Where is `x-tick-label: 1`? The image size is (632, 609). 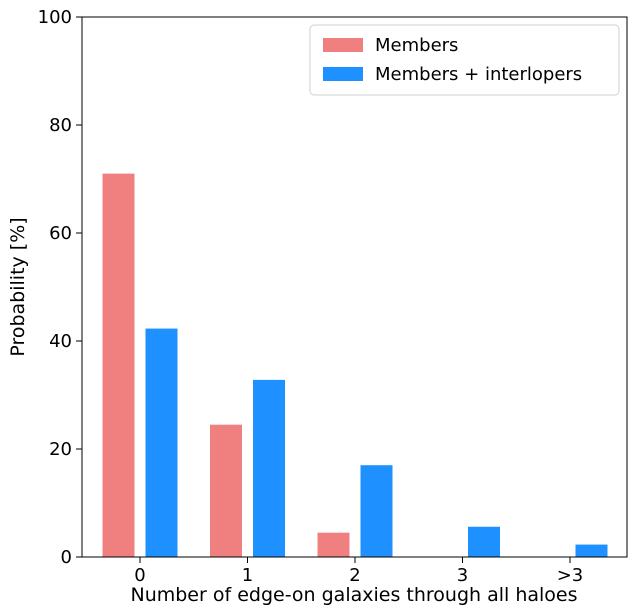 x-tick-label: 1 is located at coordinates (247, 575).